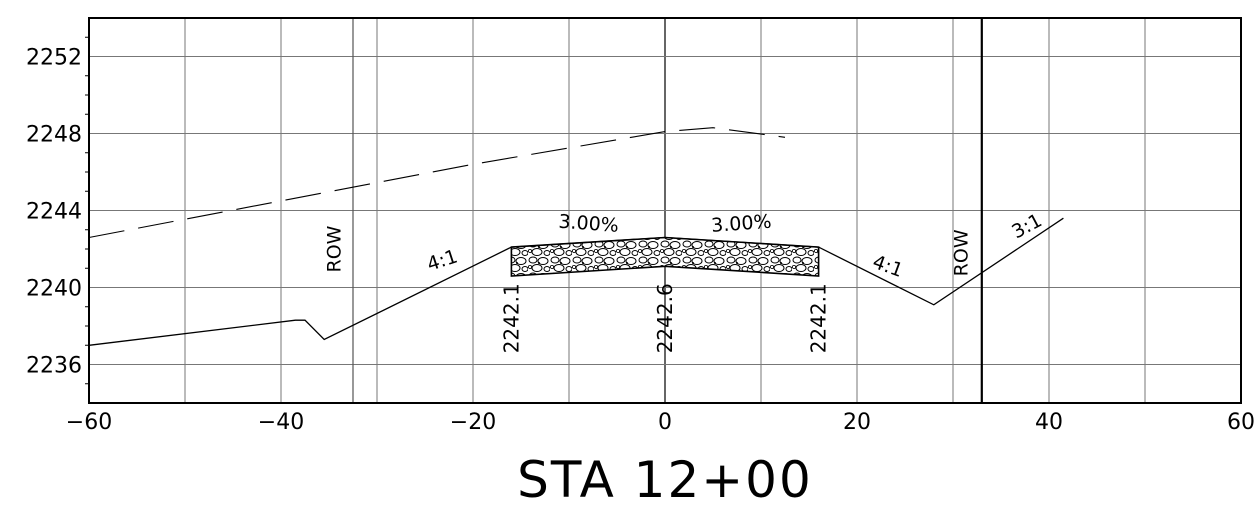 The width and height of the screenshot is (1260, 510). Describe the element at coordinates (473, 422) in the screenshot. I see `x-tick-label: −20` at that location.